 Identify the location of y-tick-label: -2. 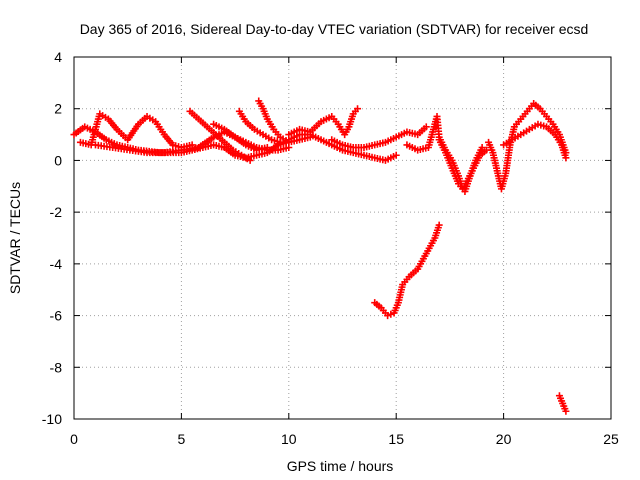
(56, 212).